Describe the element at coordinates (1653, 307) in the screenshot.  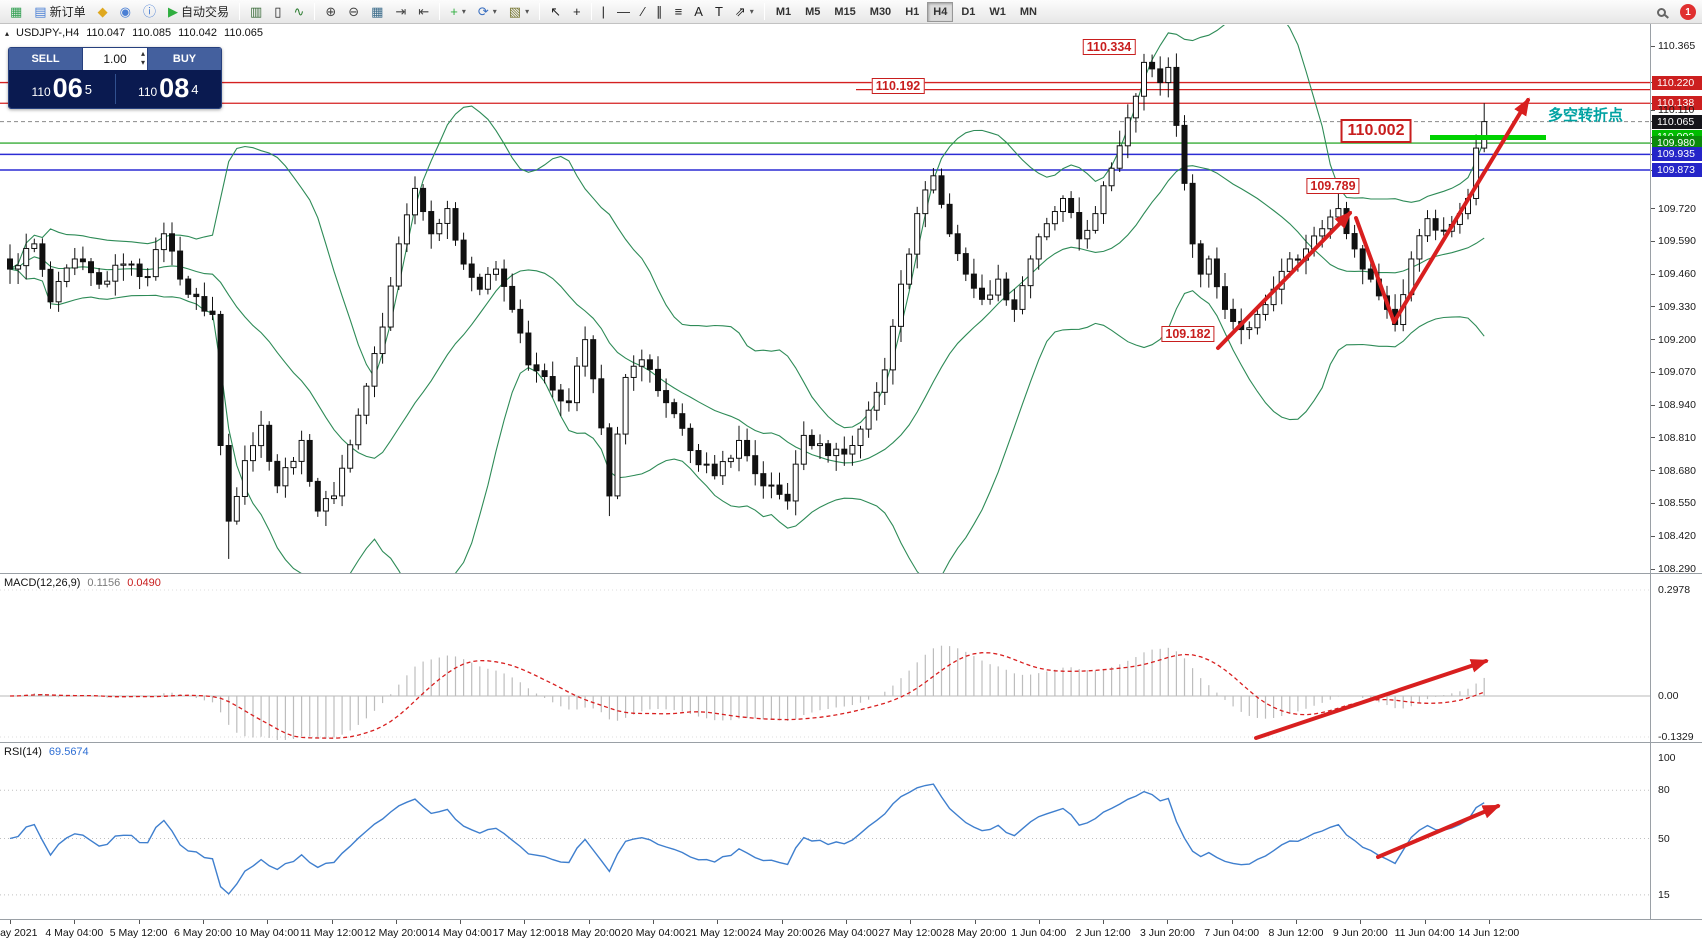
I see `price-axis-tick-mark` at that location.